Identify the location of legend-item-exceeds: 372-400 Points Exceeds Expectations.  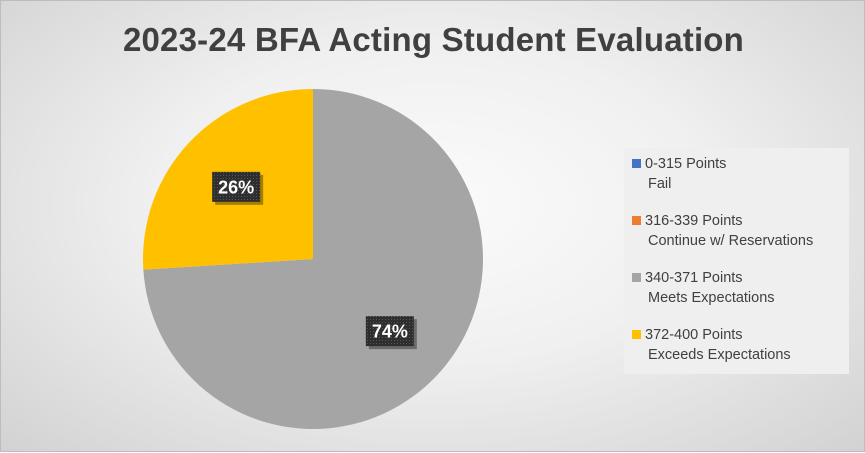
(740, 353).